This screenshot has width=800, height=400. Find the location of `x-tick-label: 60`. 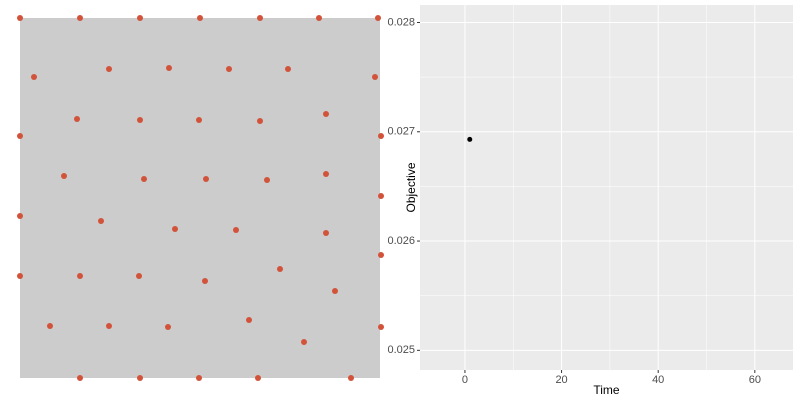

x-tick-label: 60 is located at coordinates (755, 380).